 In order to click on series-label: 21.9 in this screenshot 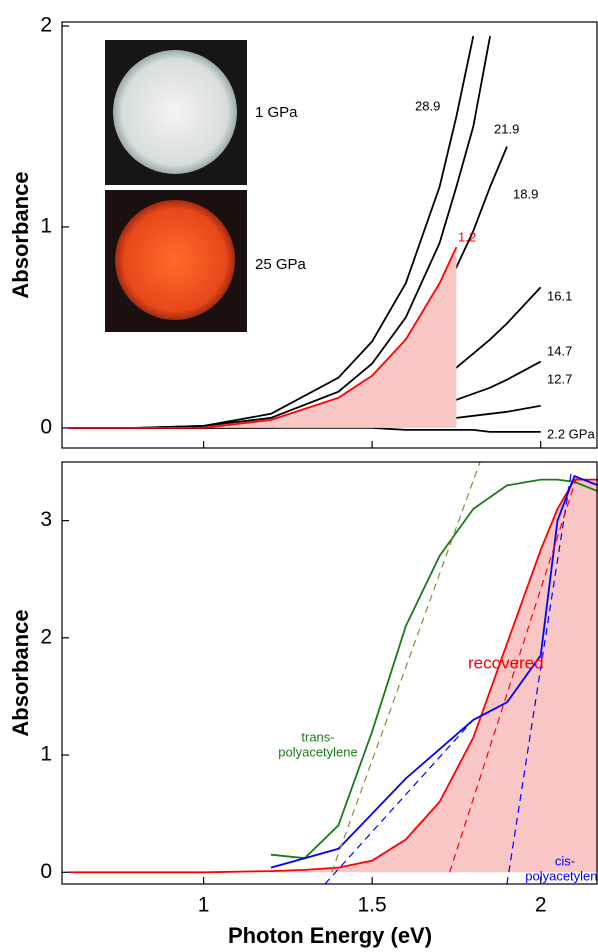, I will do `click(506, 128)`.